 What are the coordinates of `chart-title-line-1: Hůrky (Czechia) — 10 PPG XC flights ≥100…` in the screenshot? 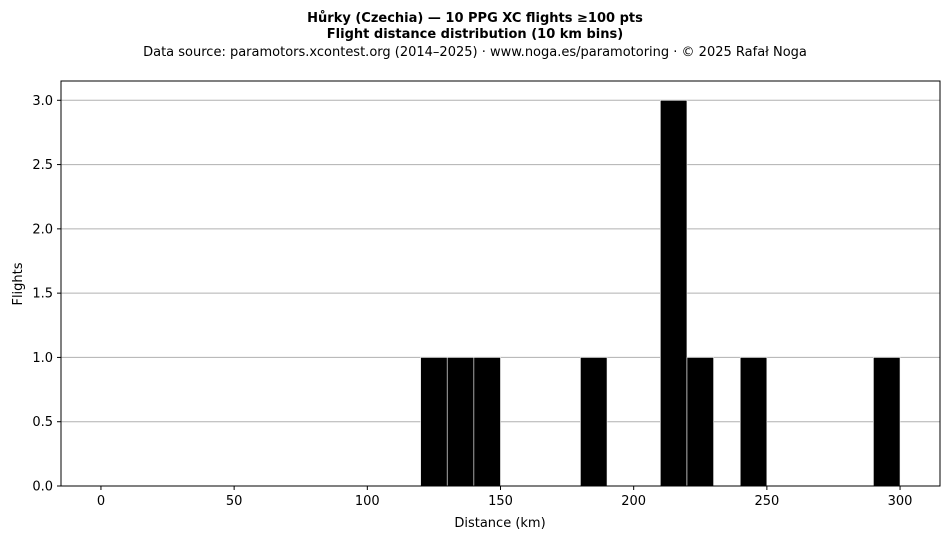 It's located at (475, 18).